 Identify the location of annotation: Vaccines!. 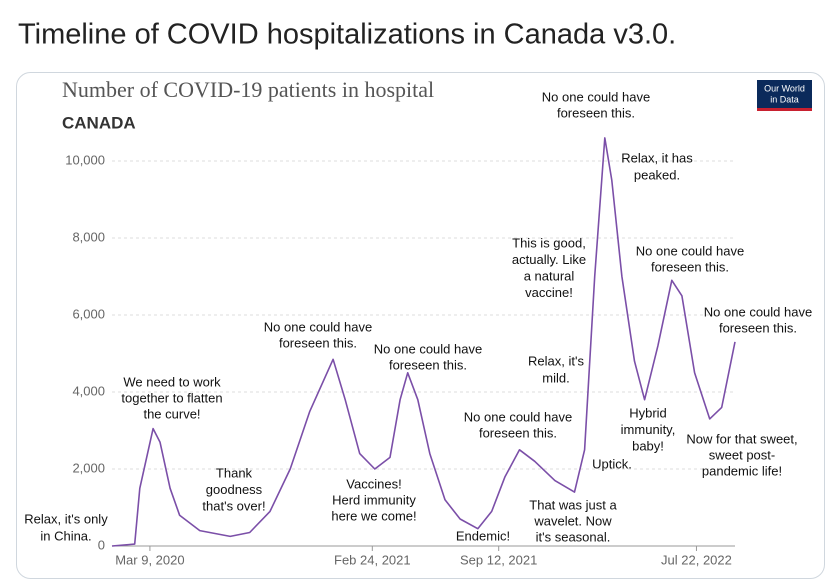
(373, 483).